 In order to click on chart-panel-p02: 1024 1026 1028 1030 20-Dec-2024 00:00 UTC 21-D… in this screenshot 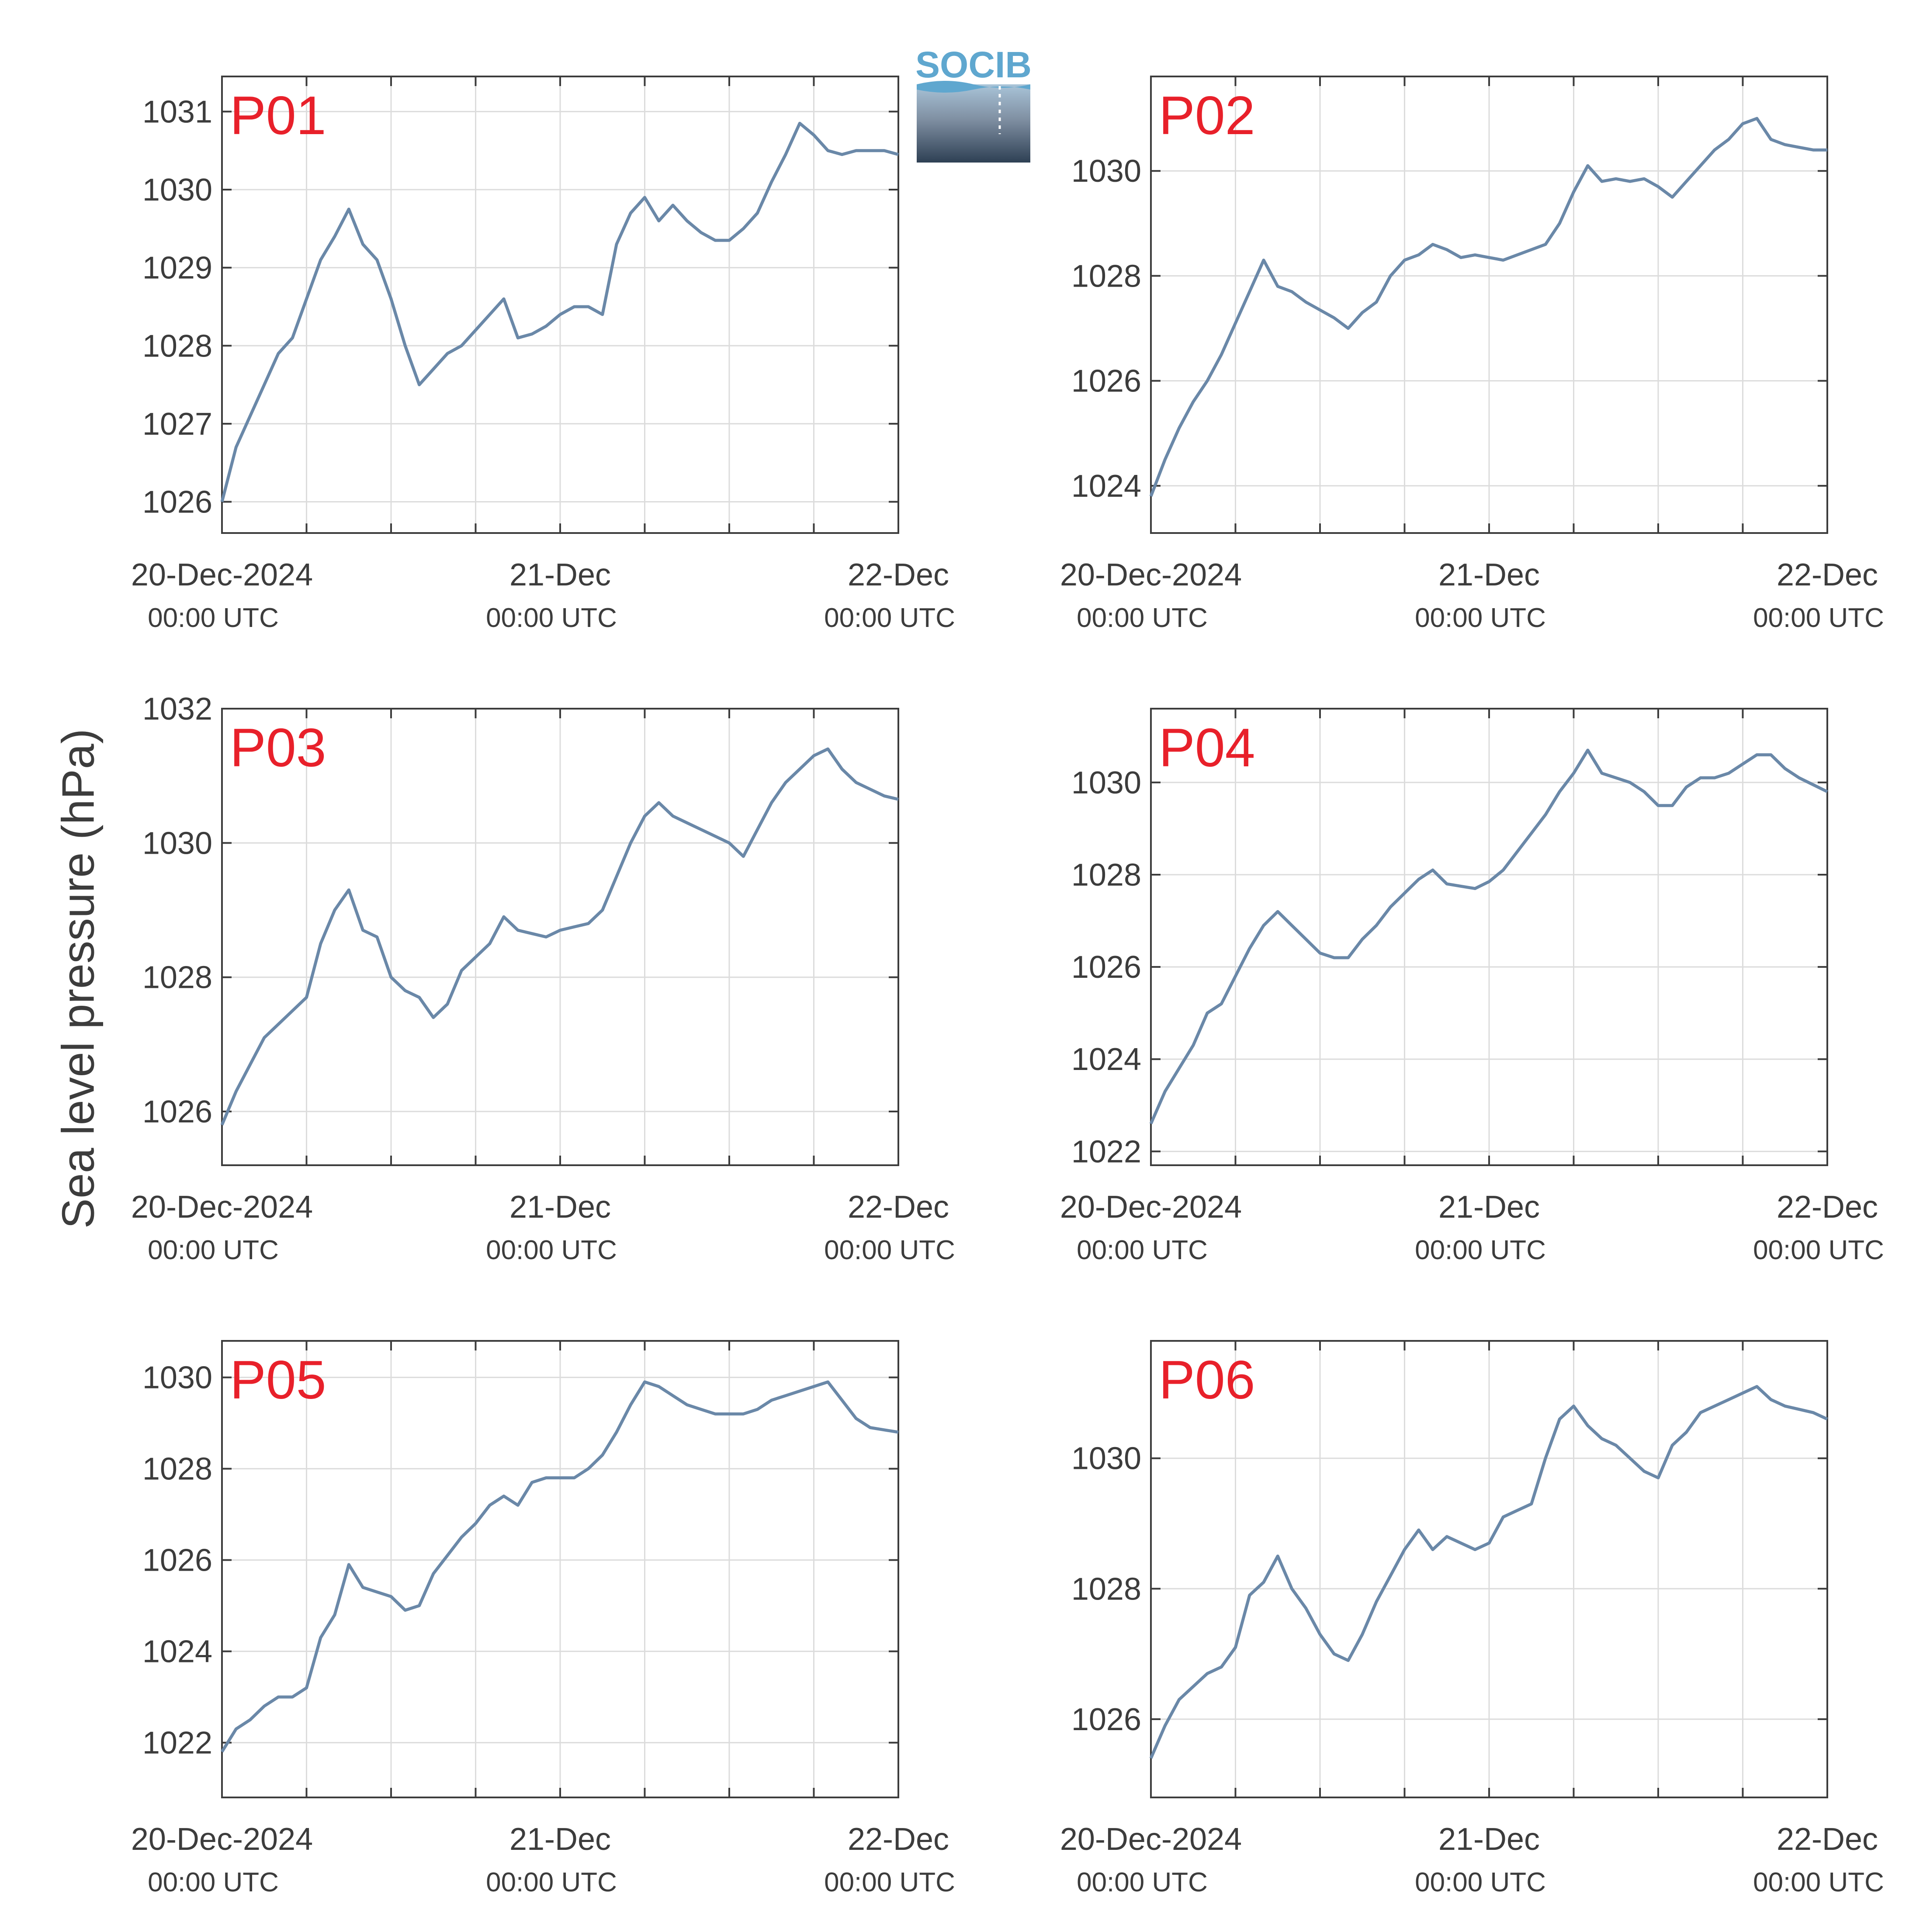, I will do `click(1472, 354)`.